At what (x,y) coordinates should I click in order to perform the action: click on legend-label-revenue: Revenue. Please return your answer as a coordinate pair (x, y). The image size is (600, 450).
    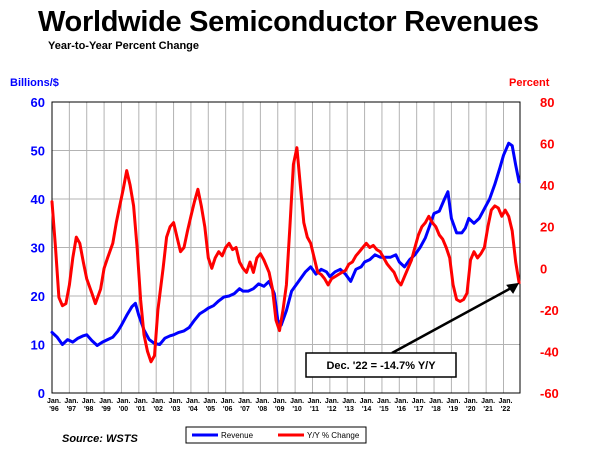
    Looking at the image, I should click on (237, 435).